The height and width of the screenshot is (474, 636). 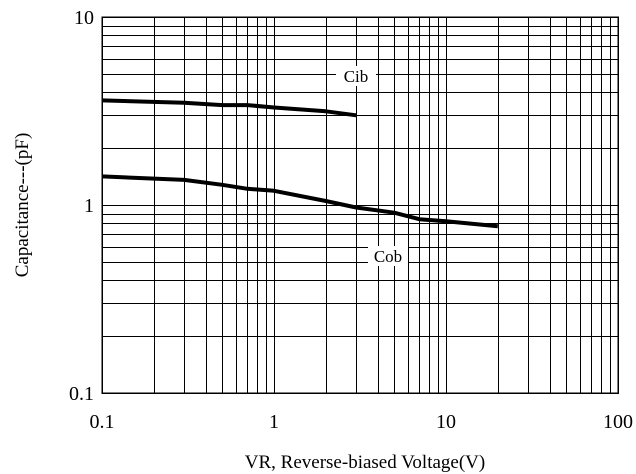 I want to click on series-line-cib, so click(x=229, y=108).